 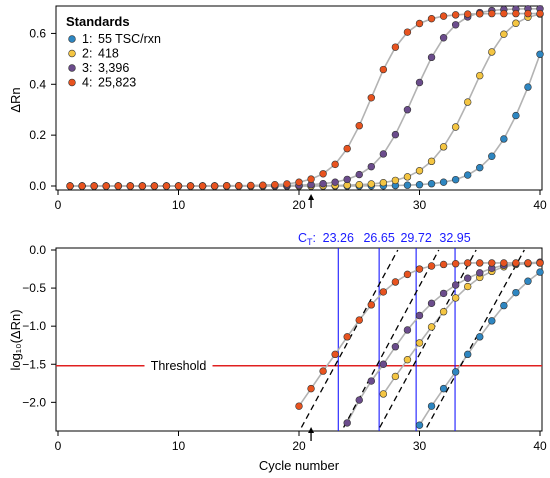 What do you see at coordinates (37, 135) in the screenshot?
I see `top-y-tick-label: 0.2` at bounding box center [37, 135].